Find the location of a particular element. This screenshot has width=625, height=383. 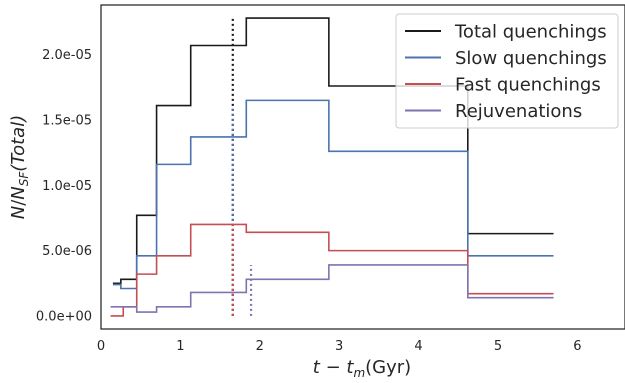

series-line-rejuvenations is located at coordinates (332, 288).